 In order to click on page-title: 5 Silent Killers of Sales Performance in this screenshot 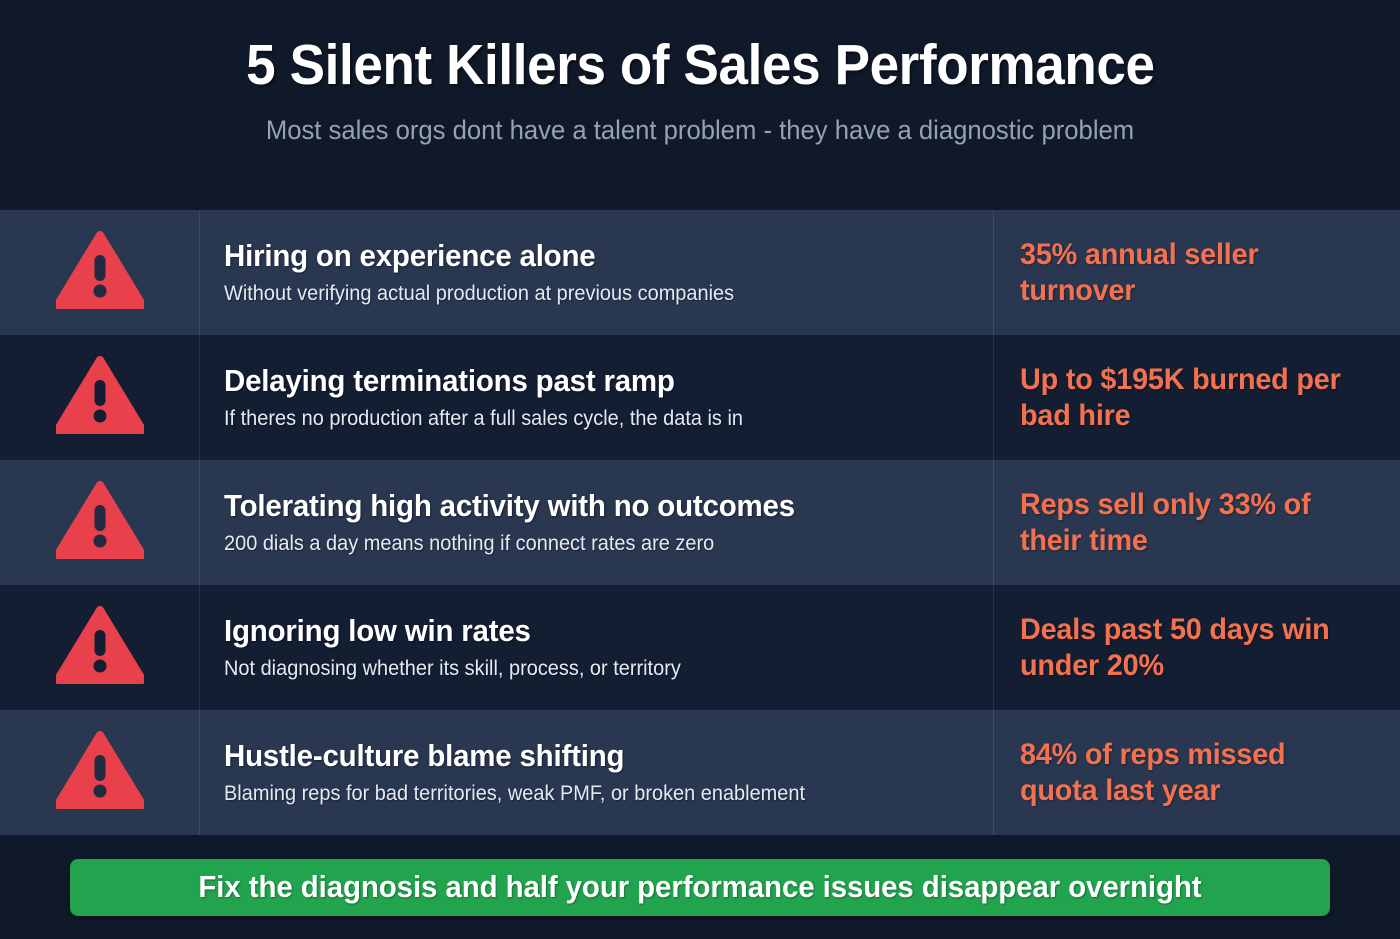, I will do `click(700, 65)`.